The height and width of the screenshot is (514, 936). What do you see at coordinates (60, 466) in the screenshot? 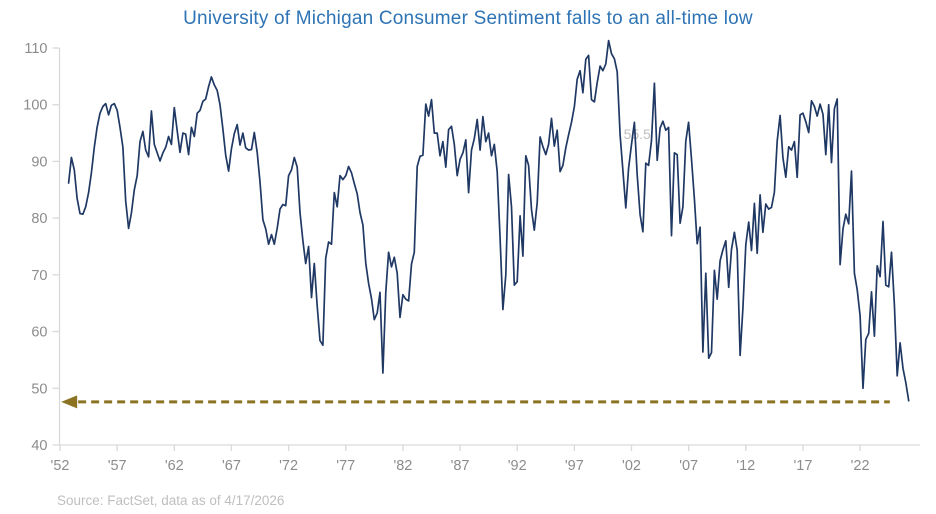
I see `x-tick-label: '52` at bounding box center [60, 466].